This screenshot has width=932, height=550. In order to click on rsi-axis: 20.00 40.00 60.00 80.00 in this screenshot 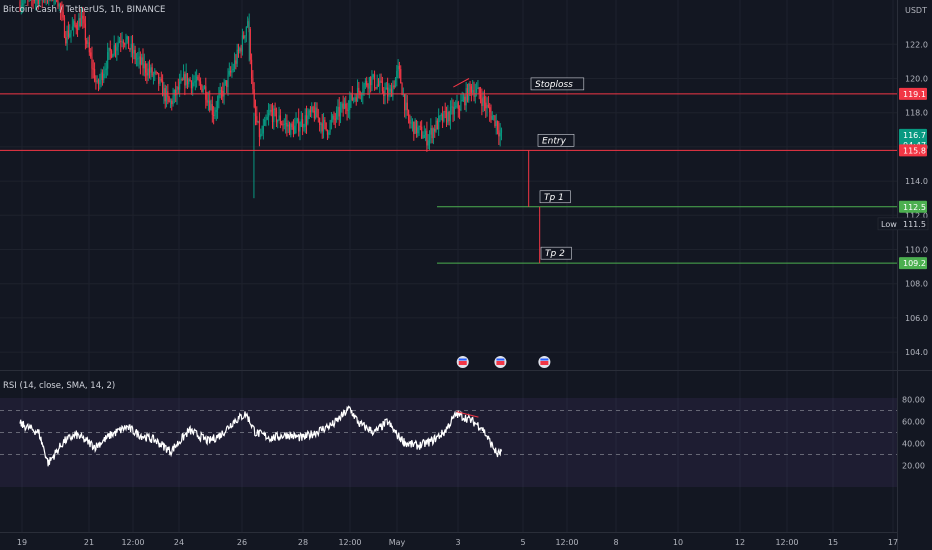, I will do `click(913, 433)`.